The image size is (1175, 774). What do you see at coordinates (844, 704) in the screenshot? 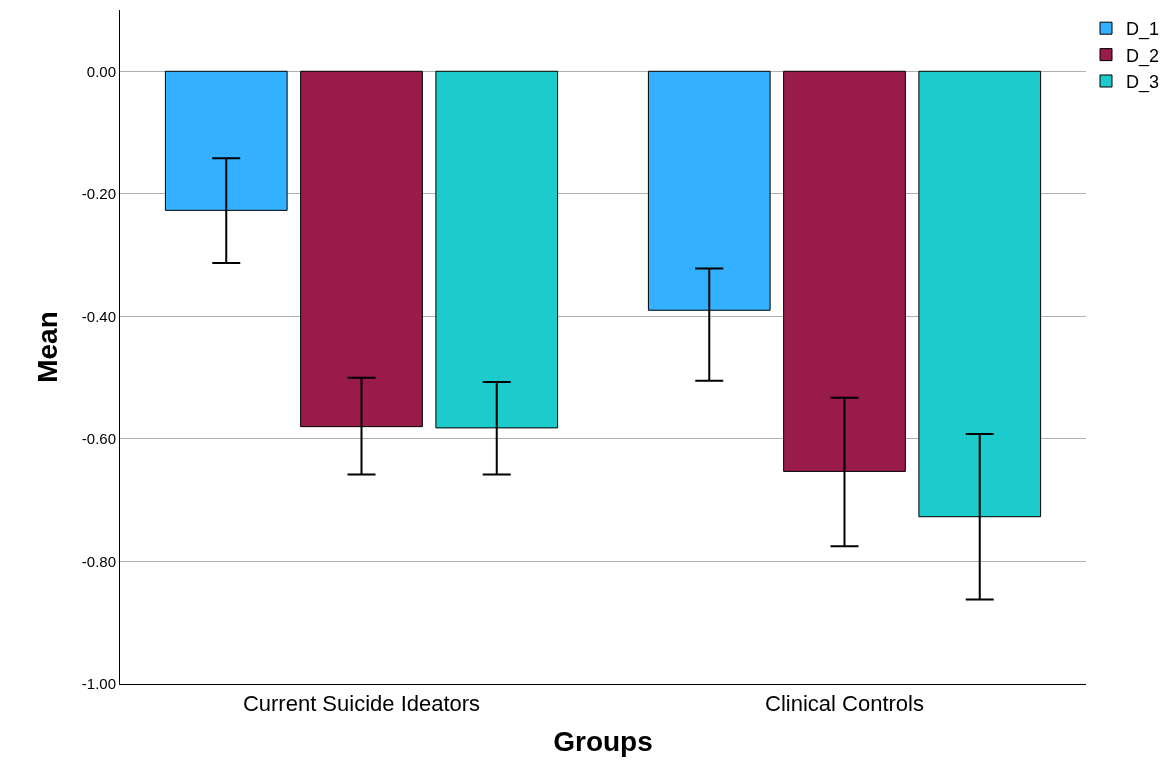
I see `x-tick-label: Clinical Controls` at bounding box center [844, 704].